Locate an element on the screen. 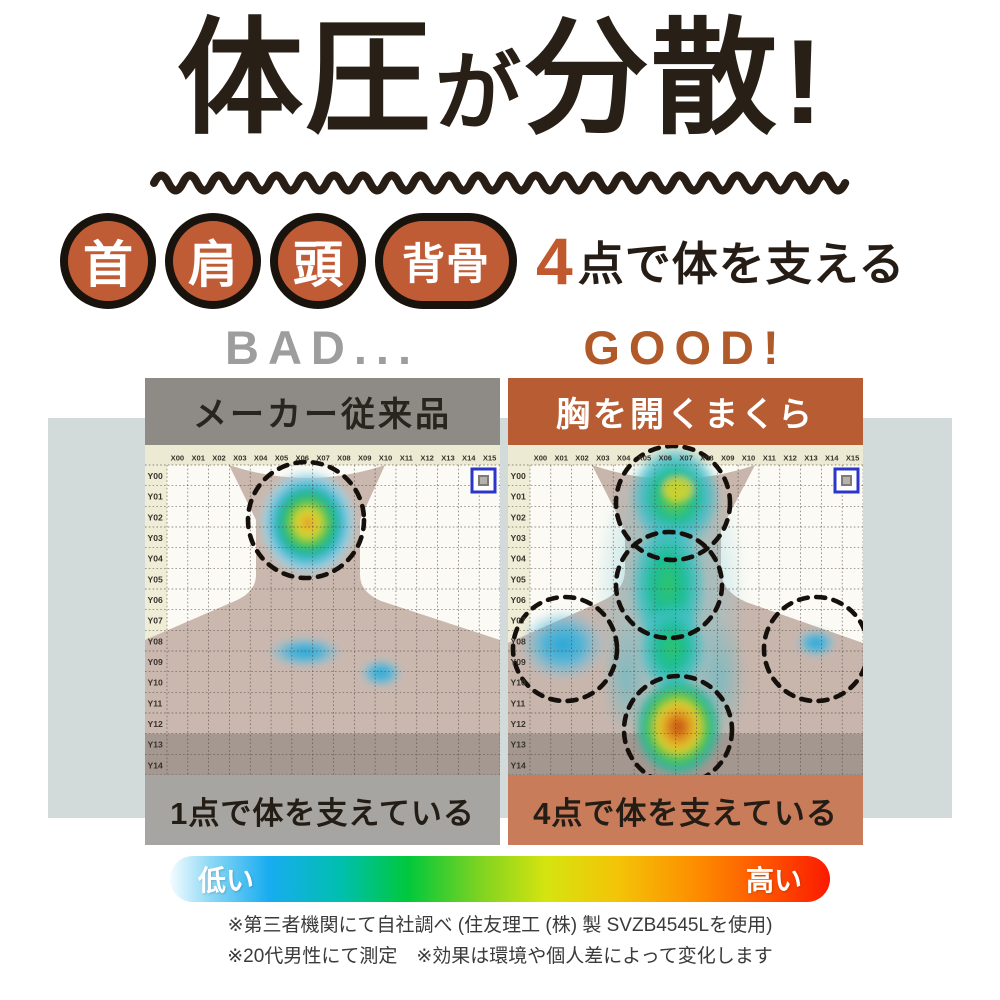 The image size is (1000, 1000). x-axis-tick-label: X08 is located at coordinates (344, 458).